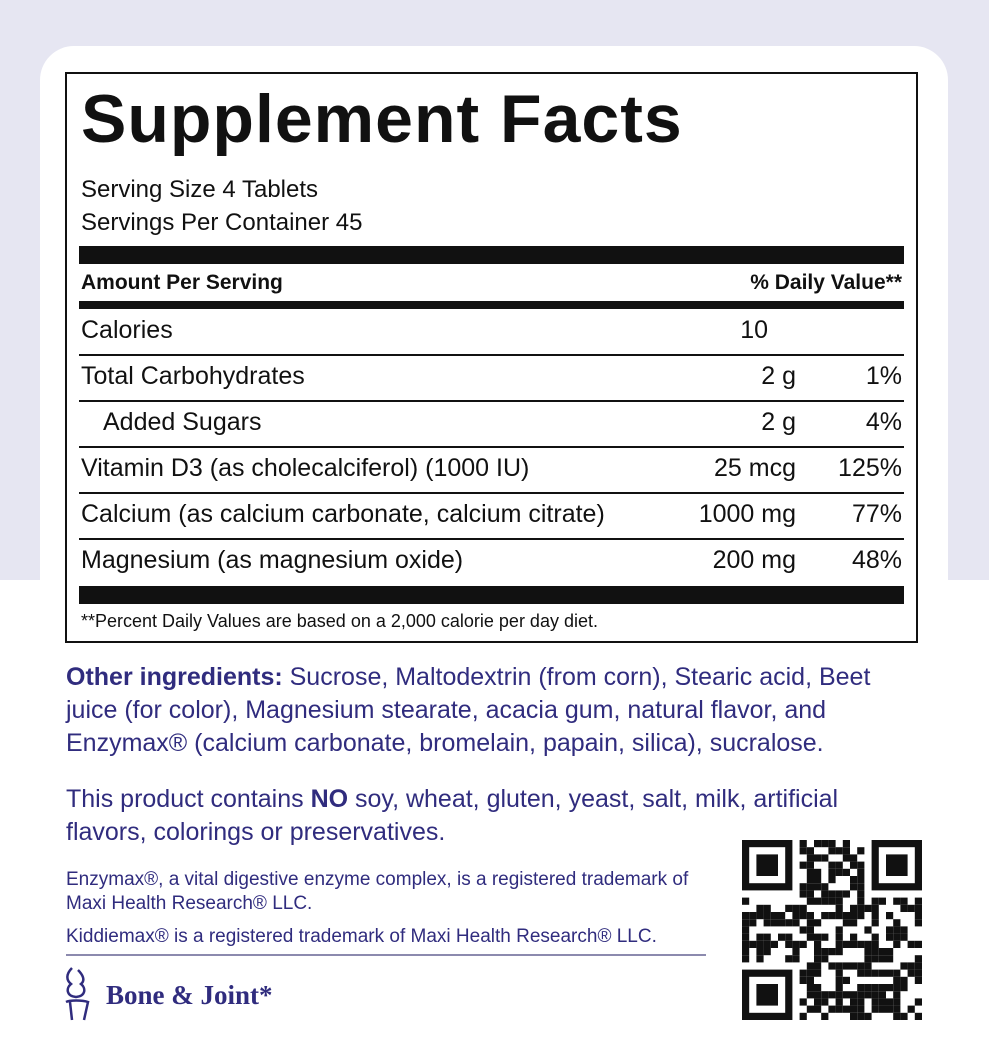  I want to click on table-header: Amount Per Serving % Daily Value**, so click(491, 283).